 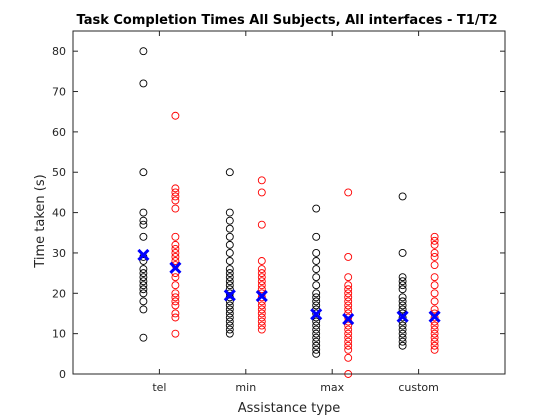 What do you see at coordinates (418, 387) in the screenshot?
I see `x-tick-label: custom` at bounding box center [418, 387].